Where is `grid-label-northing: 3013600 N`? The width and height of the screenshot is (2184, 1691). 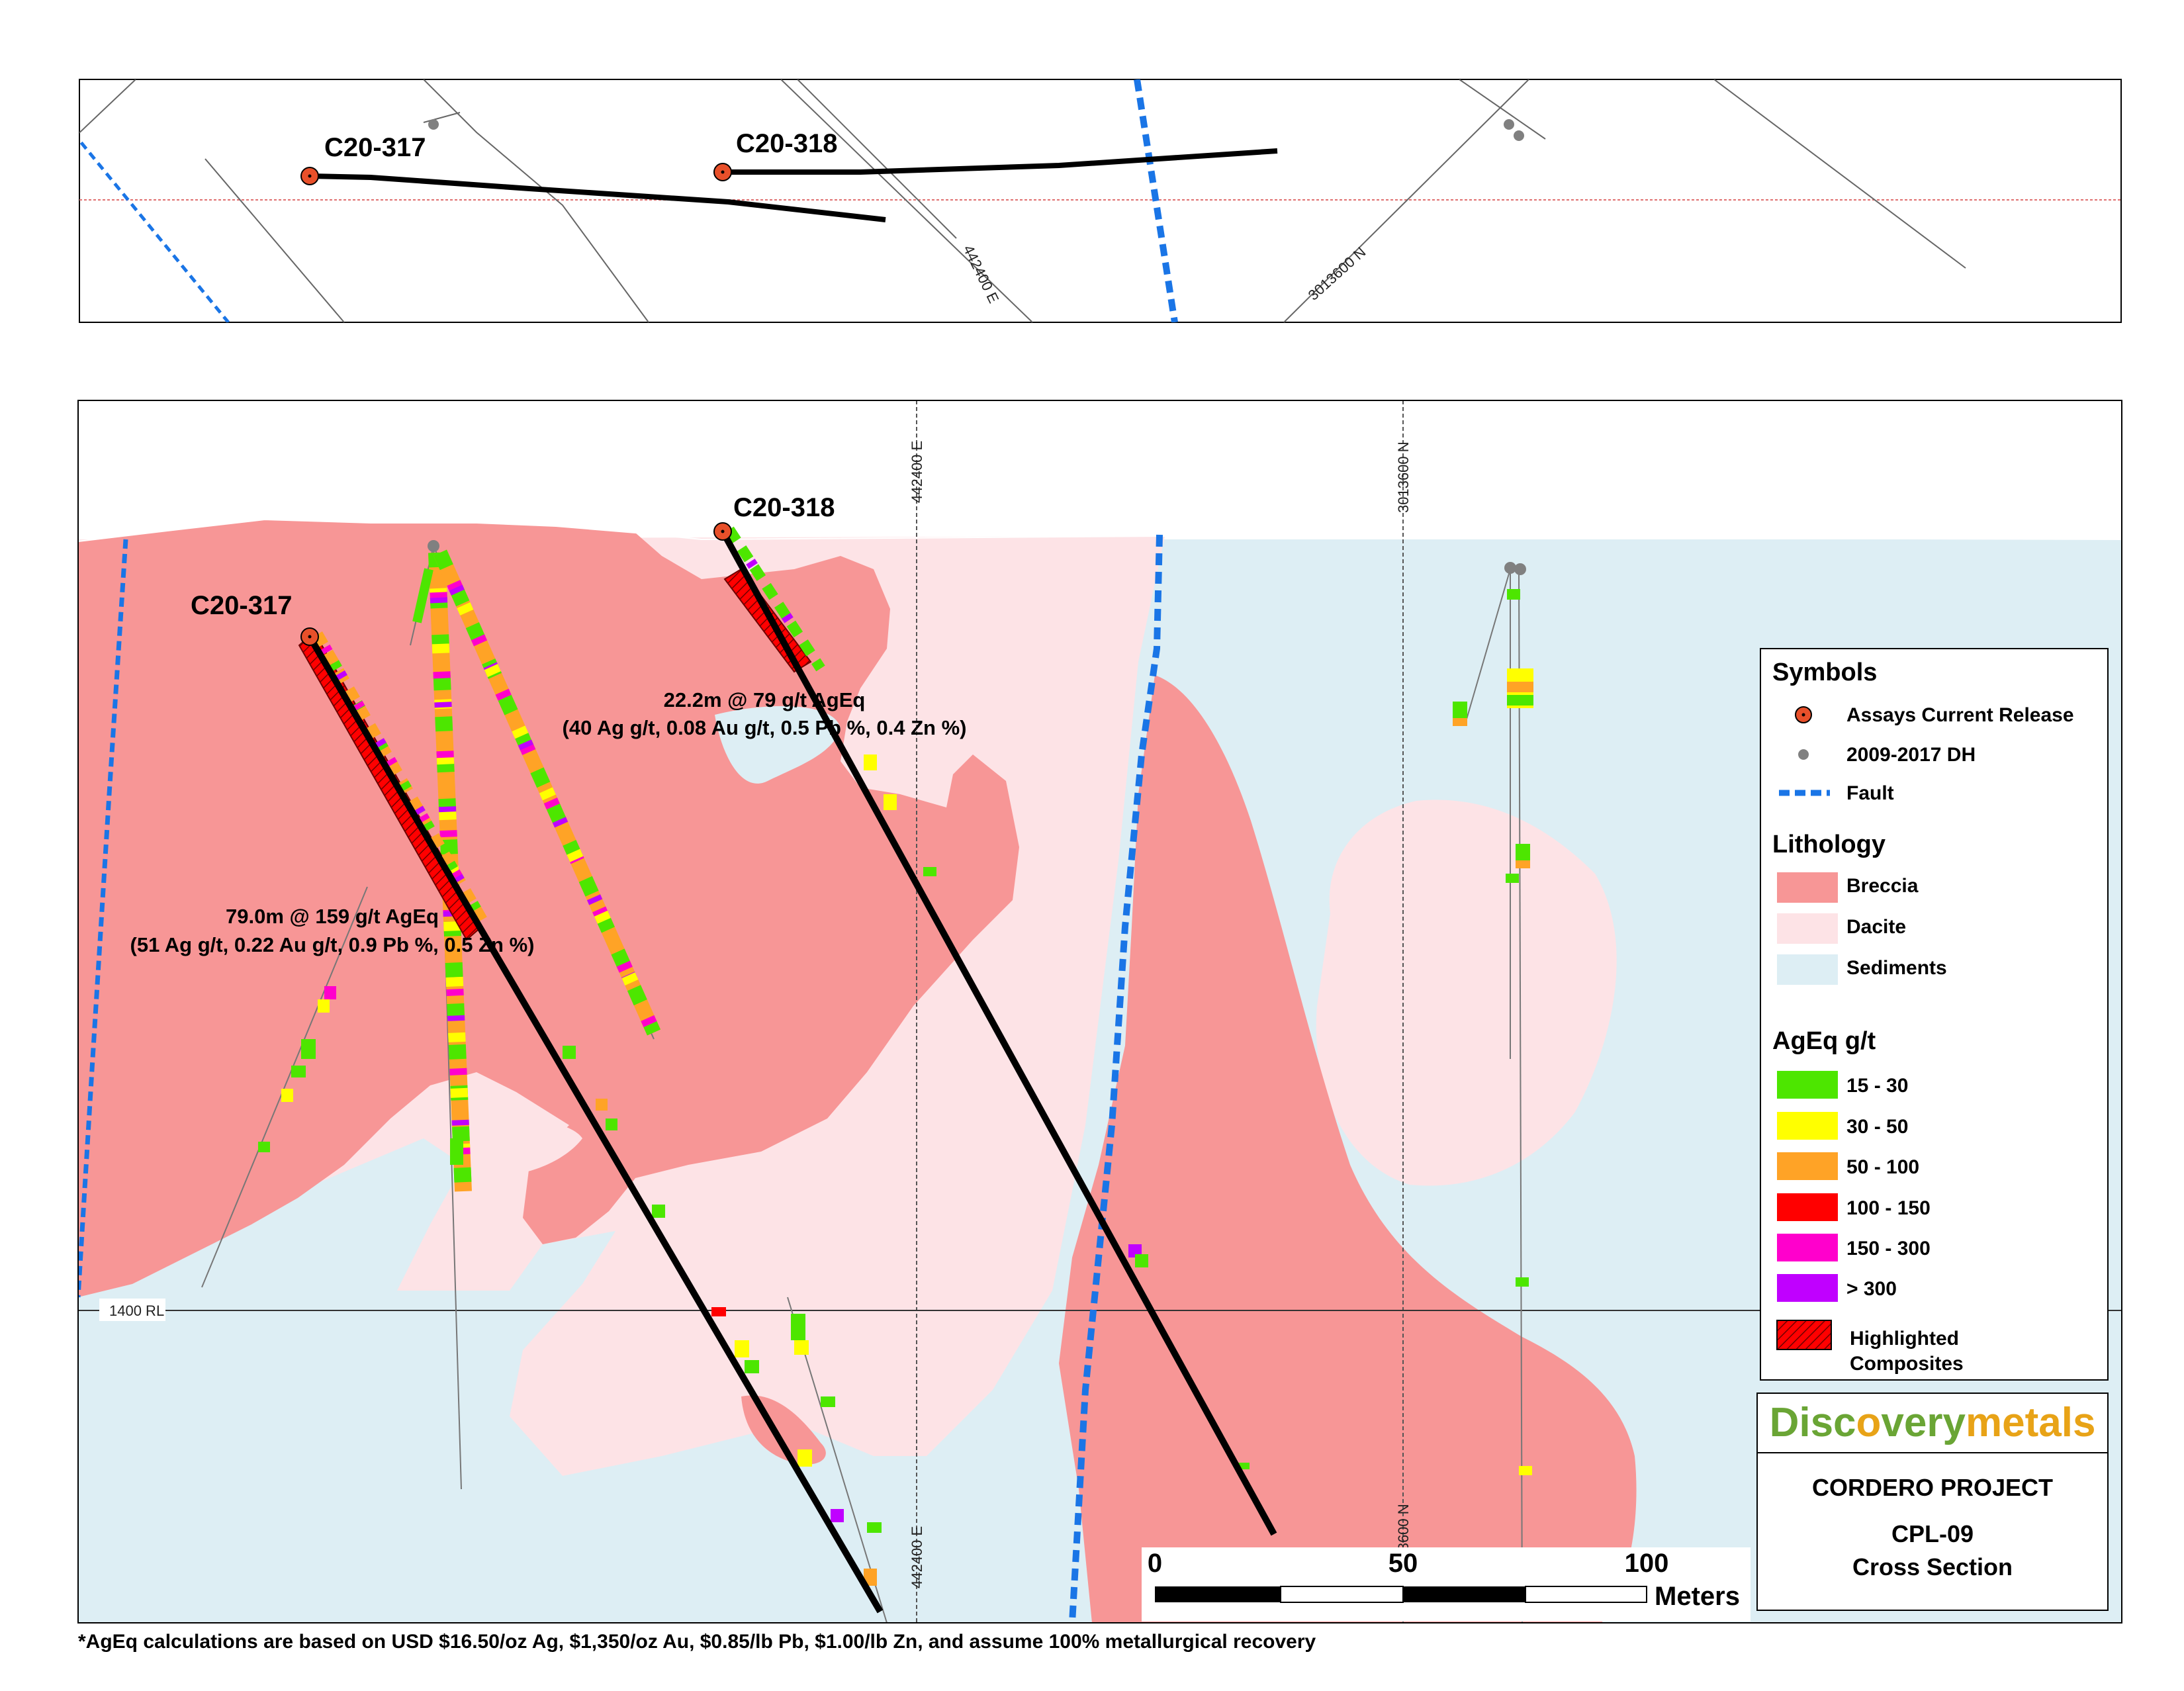
grid-label-northing: 3013600 N is located at coordinates (1403, 477).